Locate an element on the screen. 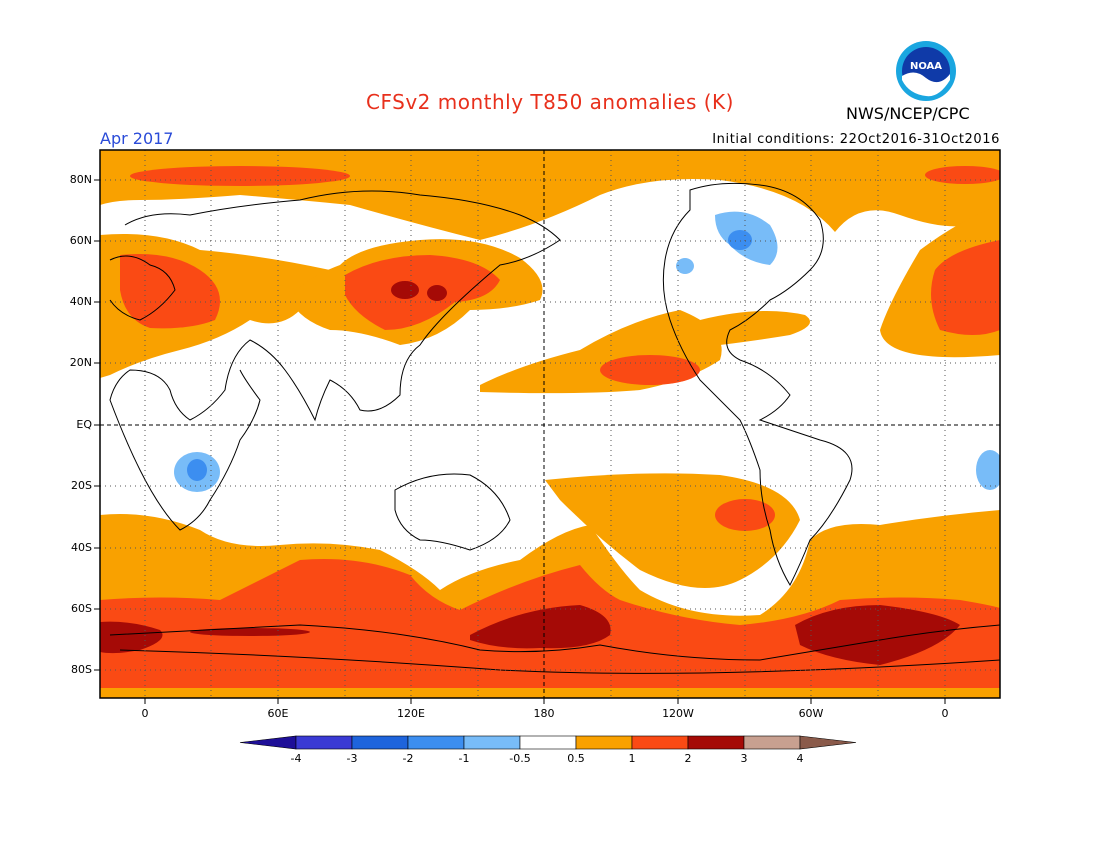  svg-text: NOAA is located at coordinates (926, 66).